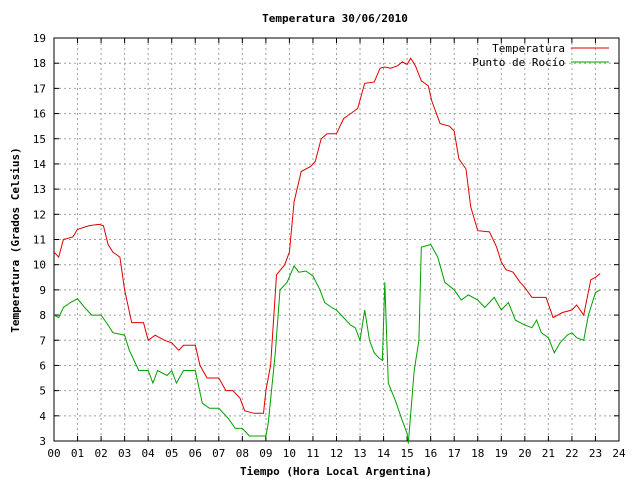 The height and width of the screenshot is (480, 640). I want to click on y-tick-label: 13, so click(39, 189).